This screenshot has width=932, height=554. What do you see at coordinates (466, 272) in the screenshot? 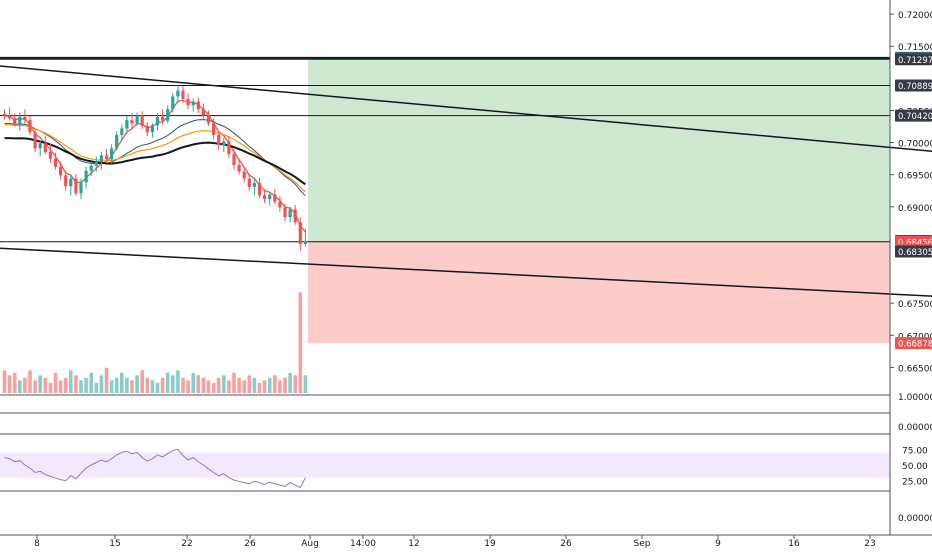
I see `trendline` at bounding box center [466, 272].